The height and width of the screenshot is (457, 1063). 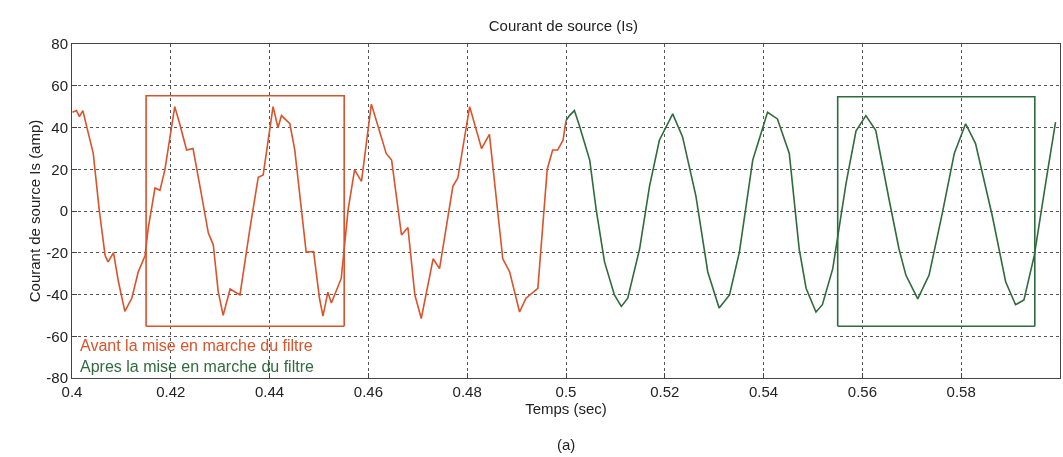 I want to click on y-tick-label: 20, so click(x=59, y=169).